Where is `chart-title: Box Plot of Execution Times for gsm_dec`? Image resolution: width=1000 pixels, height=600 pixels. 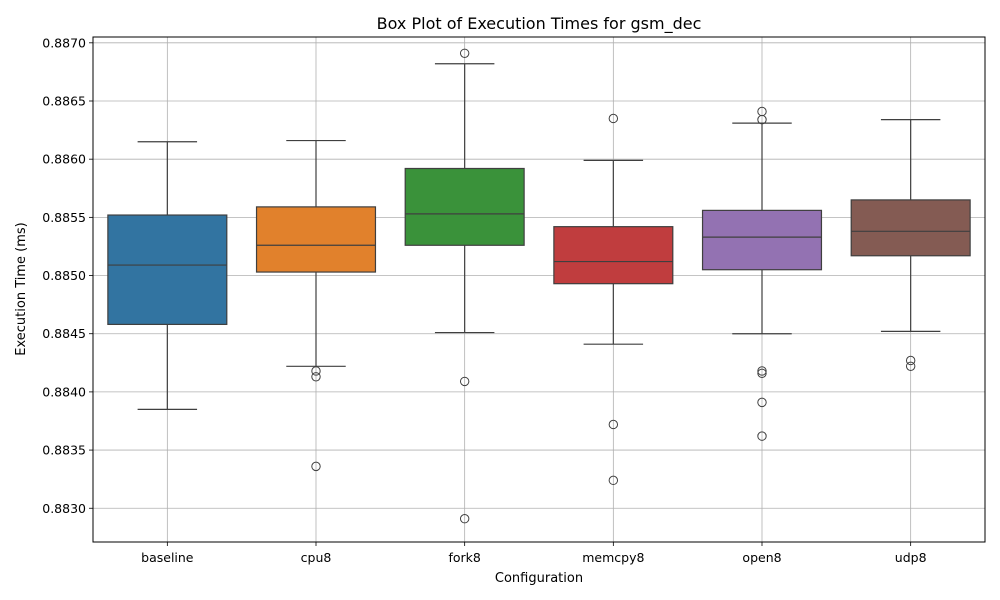
chart-title: Box Plot of Execution Times for gsm_dec is located at coordinates (539, 24).